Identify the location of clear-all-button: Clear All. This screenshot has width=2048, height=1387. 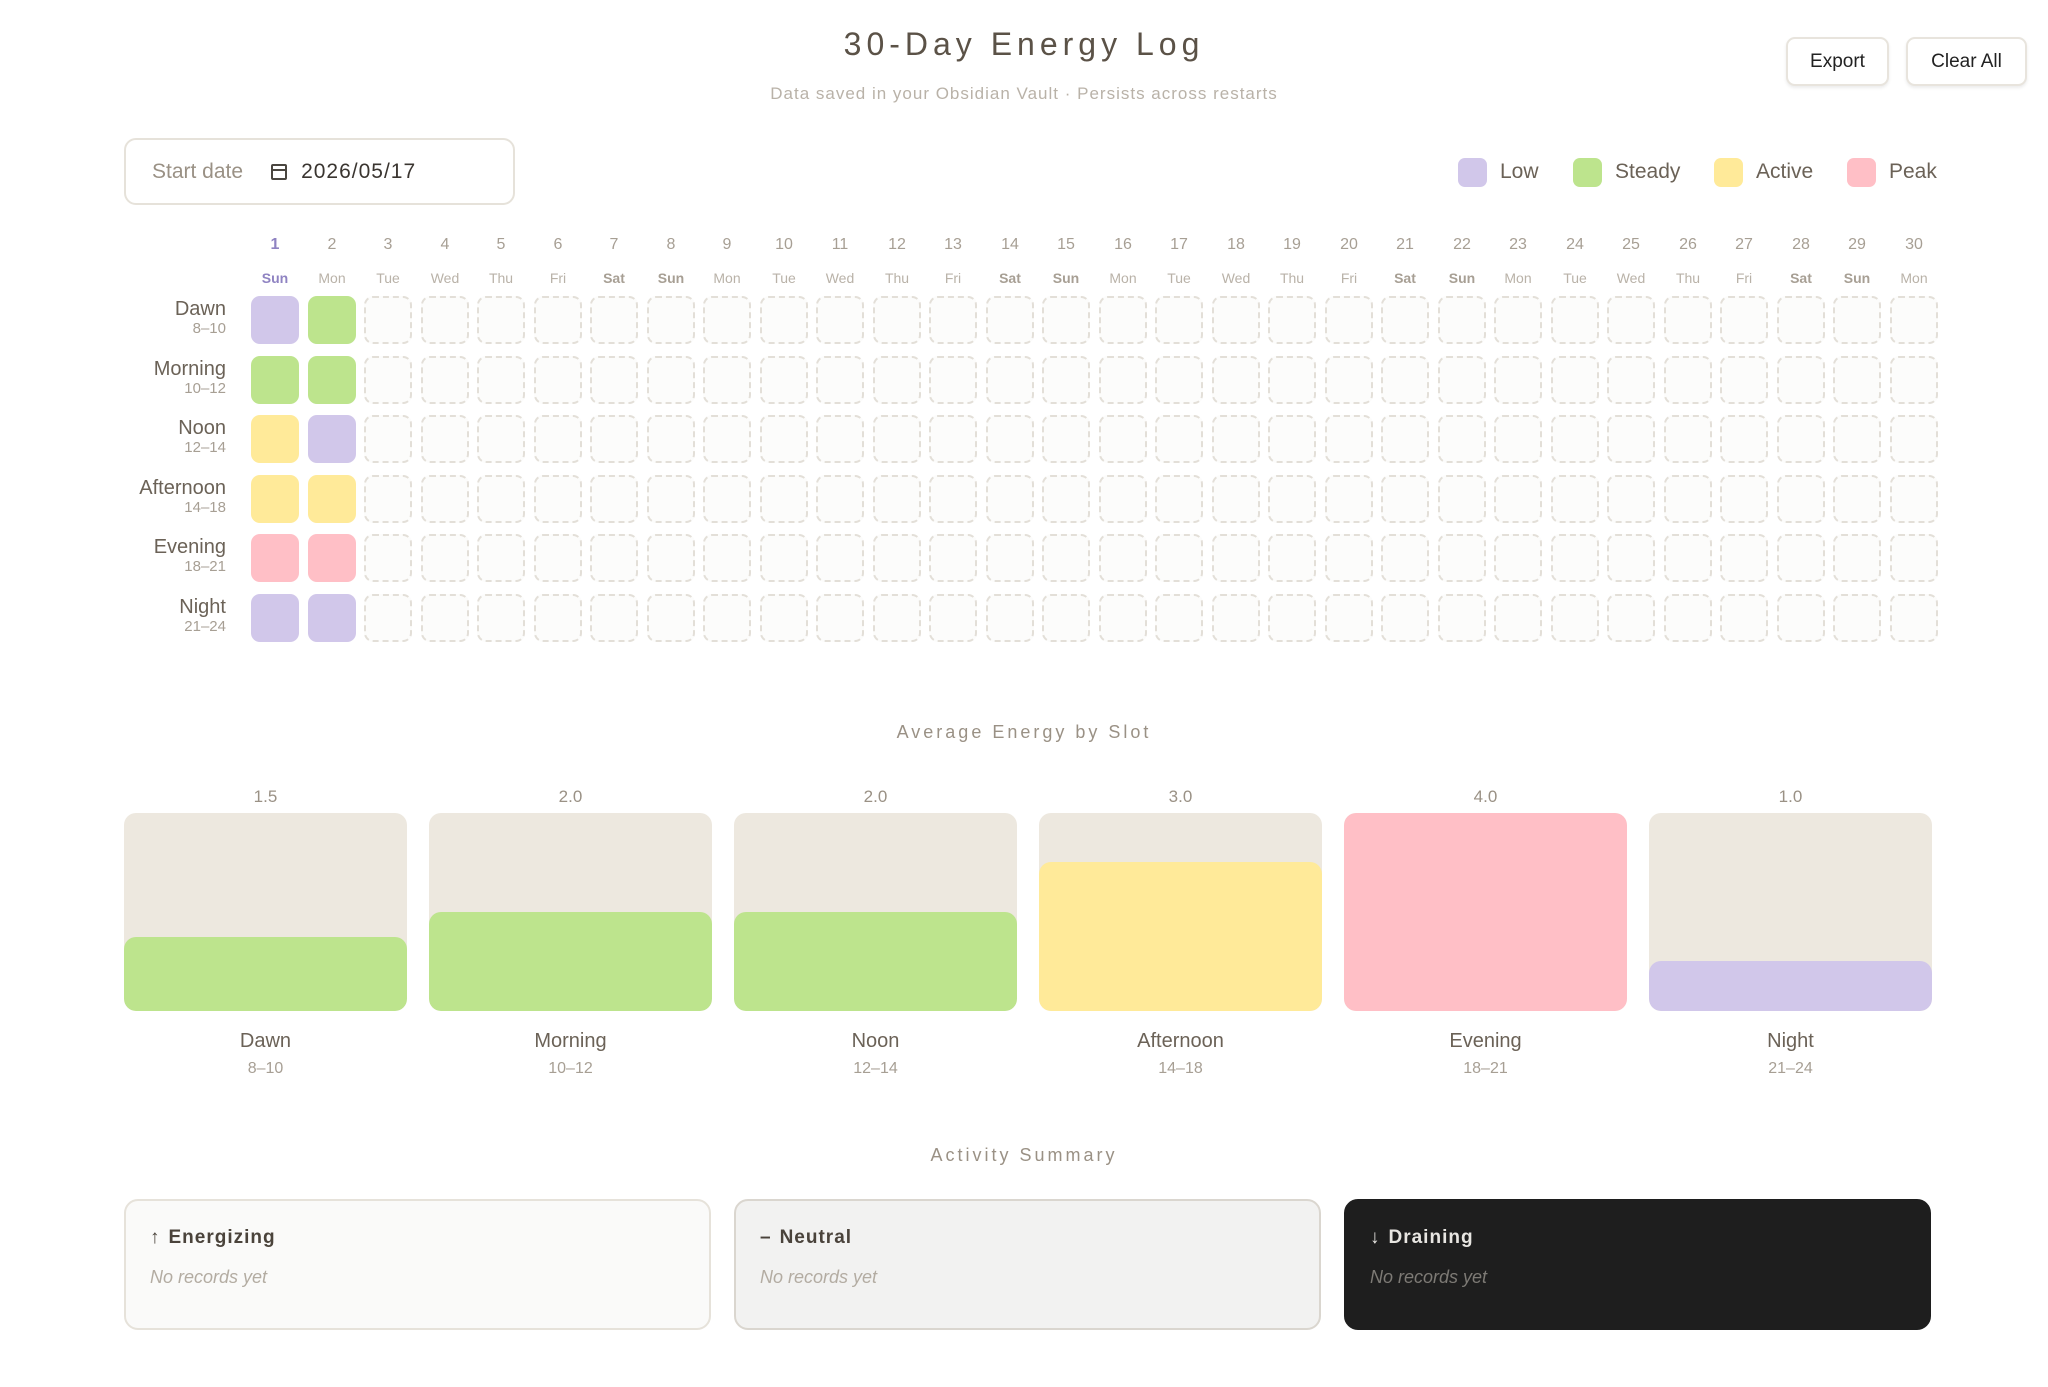
(1966, 61).